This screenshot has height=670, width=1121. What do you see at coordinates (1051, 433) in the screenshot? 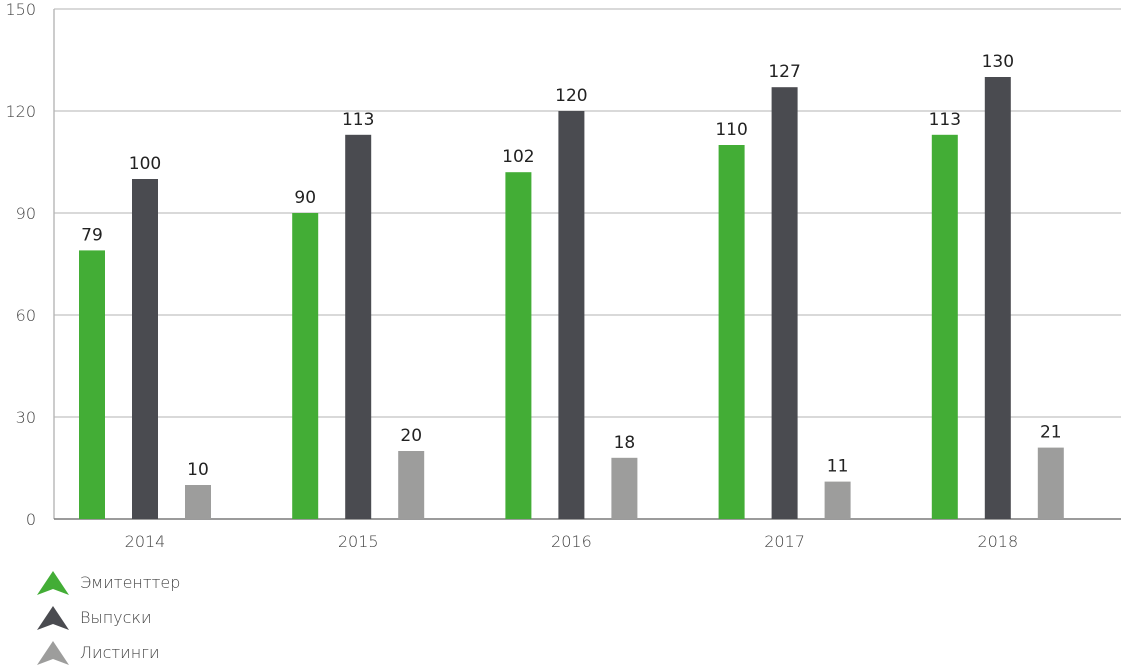
I see `data-label: 21` at bounding box center [1051, 433].